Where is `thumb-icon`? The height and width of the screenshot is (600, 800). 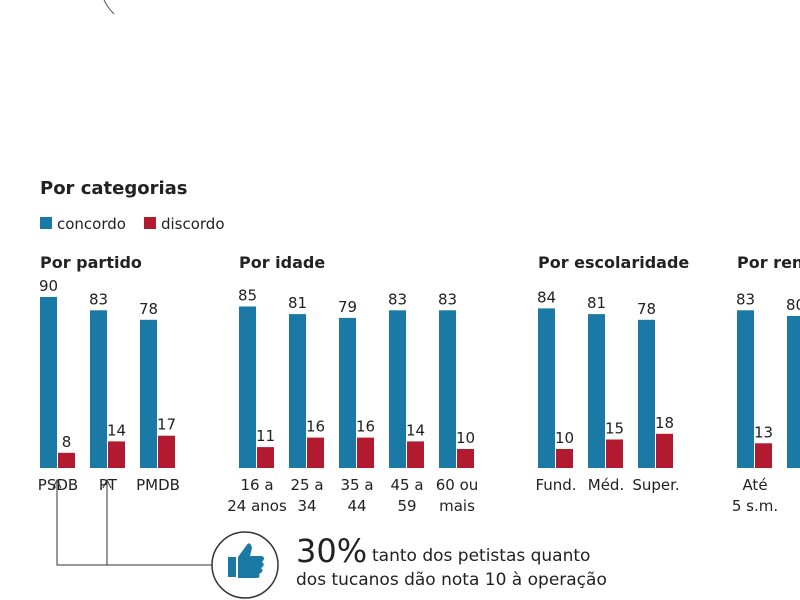 thumb-icon is located at coordinates (246, 560).